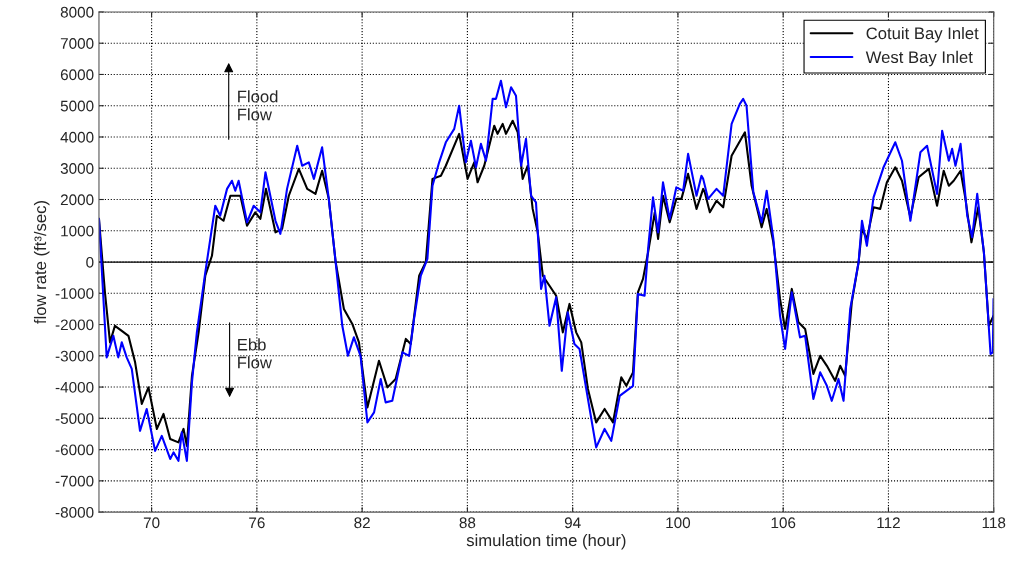 This screenshot has height=569, width=1014. I want to click on legend-label: Cotuit Bay Inlet, so click(922, 34).